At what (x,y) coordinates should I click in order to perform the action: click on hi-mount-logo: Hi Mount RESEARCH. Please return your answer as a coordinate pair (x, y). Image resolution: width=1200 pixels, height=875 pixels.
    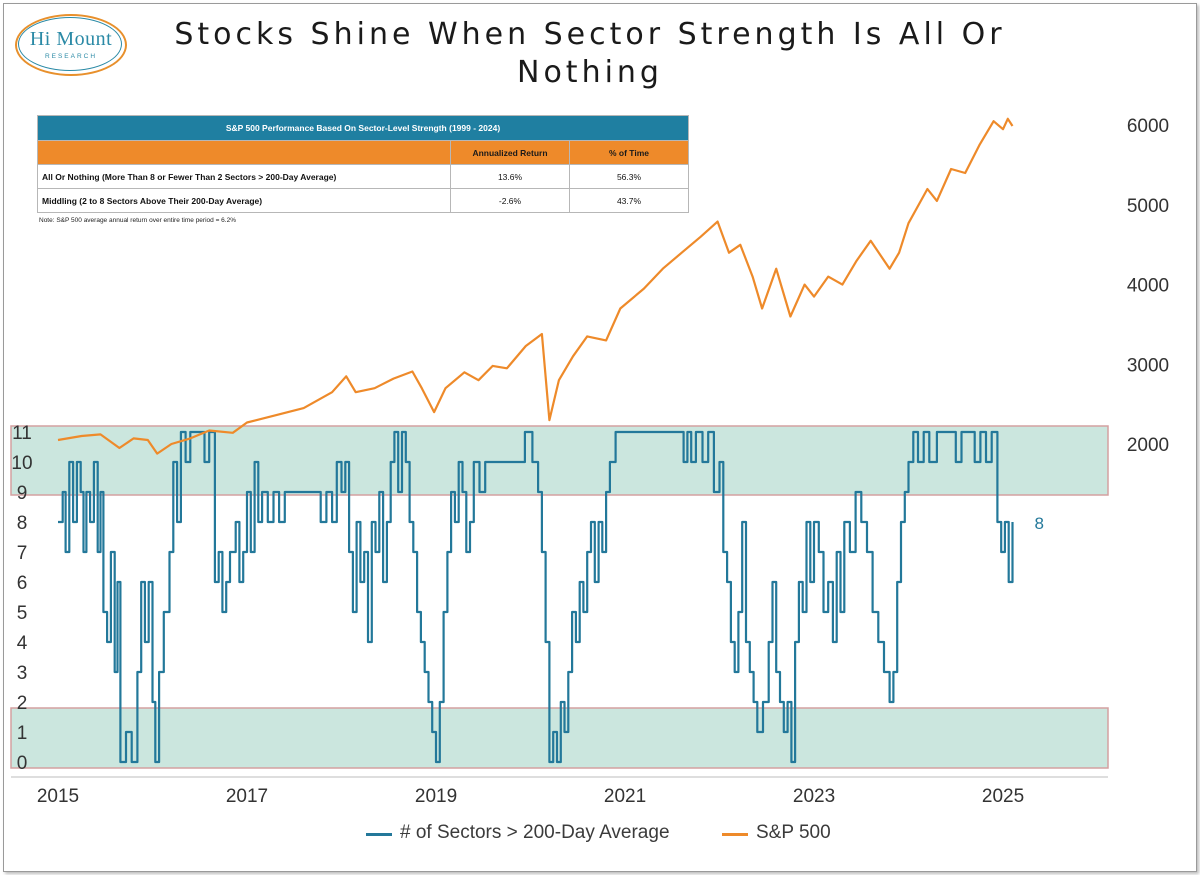
    Looking at the image, I should click on (71, 46).